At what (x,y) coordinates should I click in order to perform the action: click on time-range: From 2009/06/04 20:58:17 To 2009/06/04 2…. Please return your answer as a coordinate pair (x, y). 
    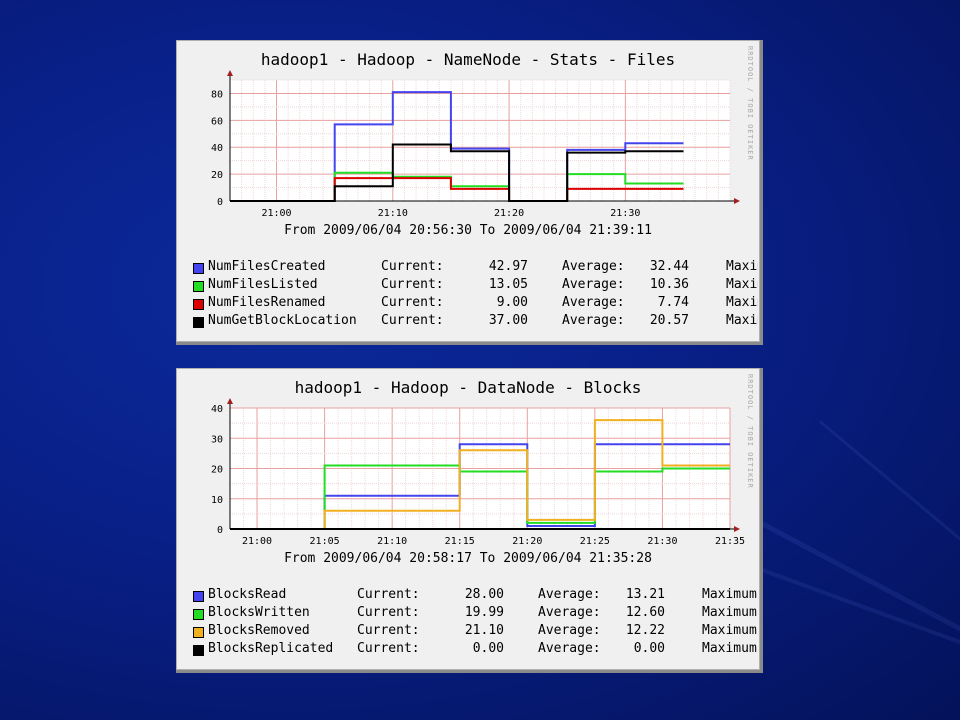
    Looking at the image, I should click on (468, 558).